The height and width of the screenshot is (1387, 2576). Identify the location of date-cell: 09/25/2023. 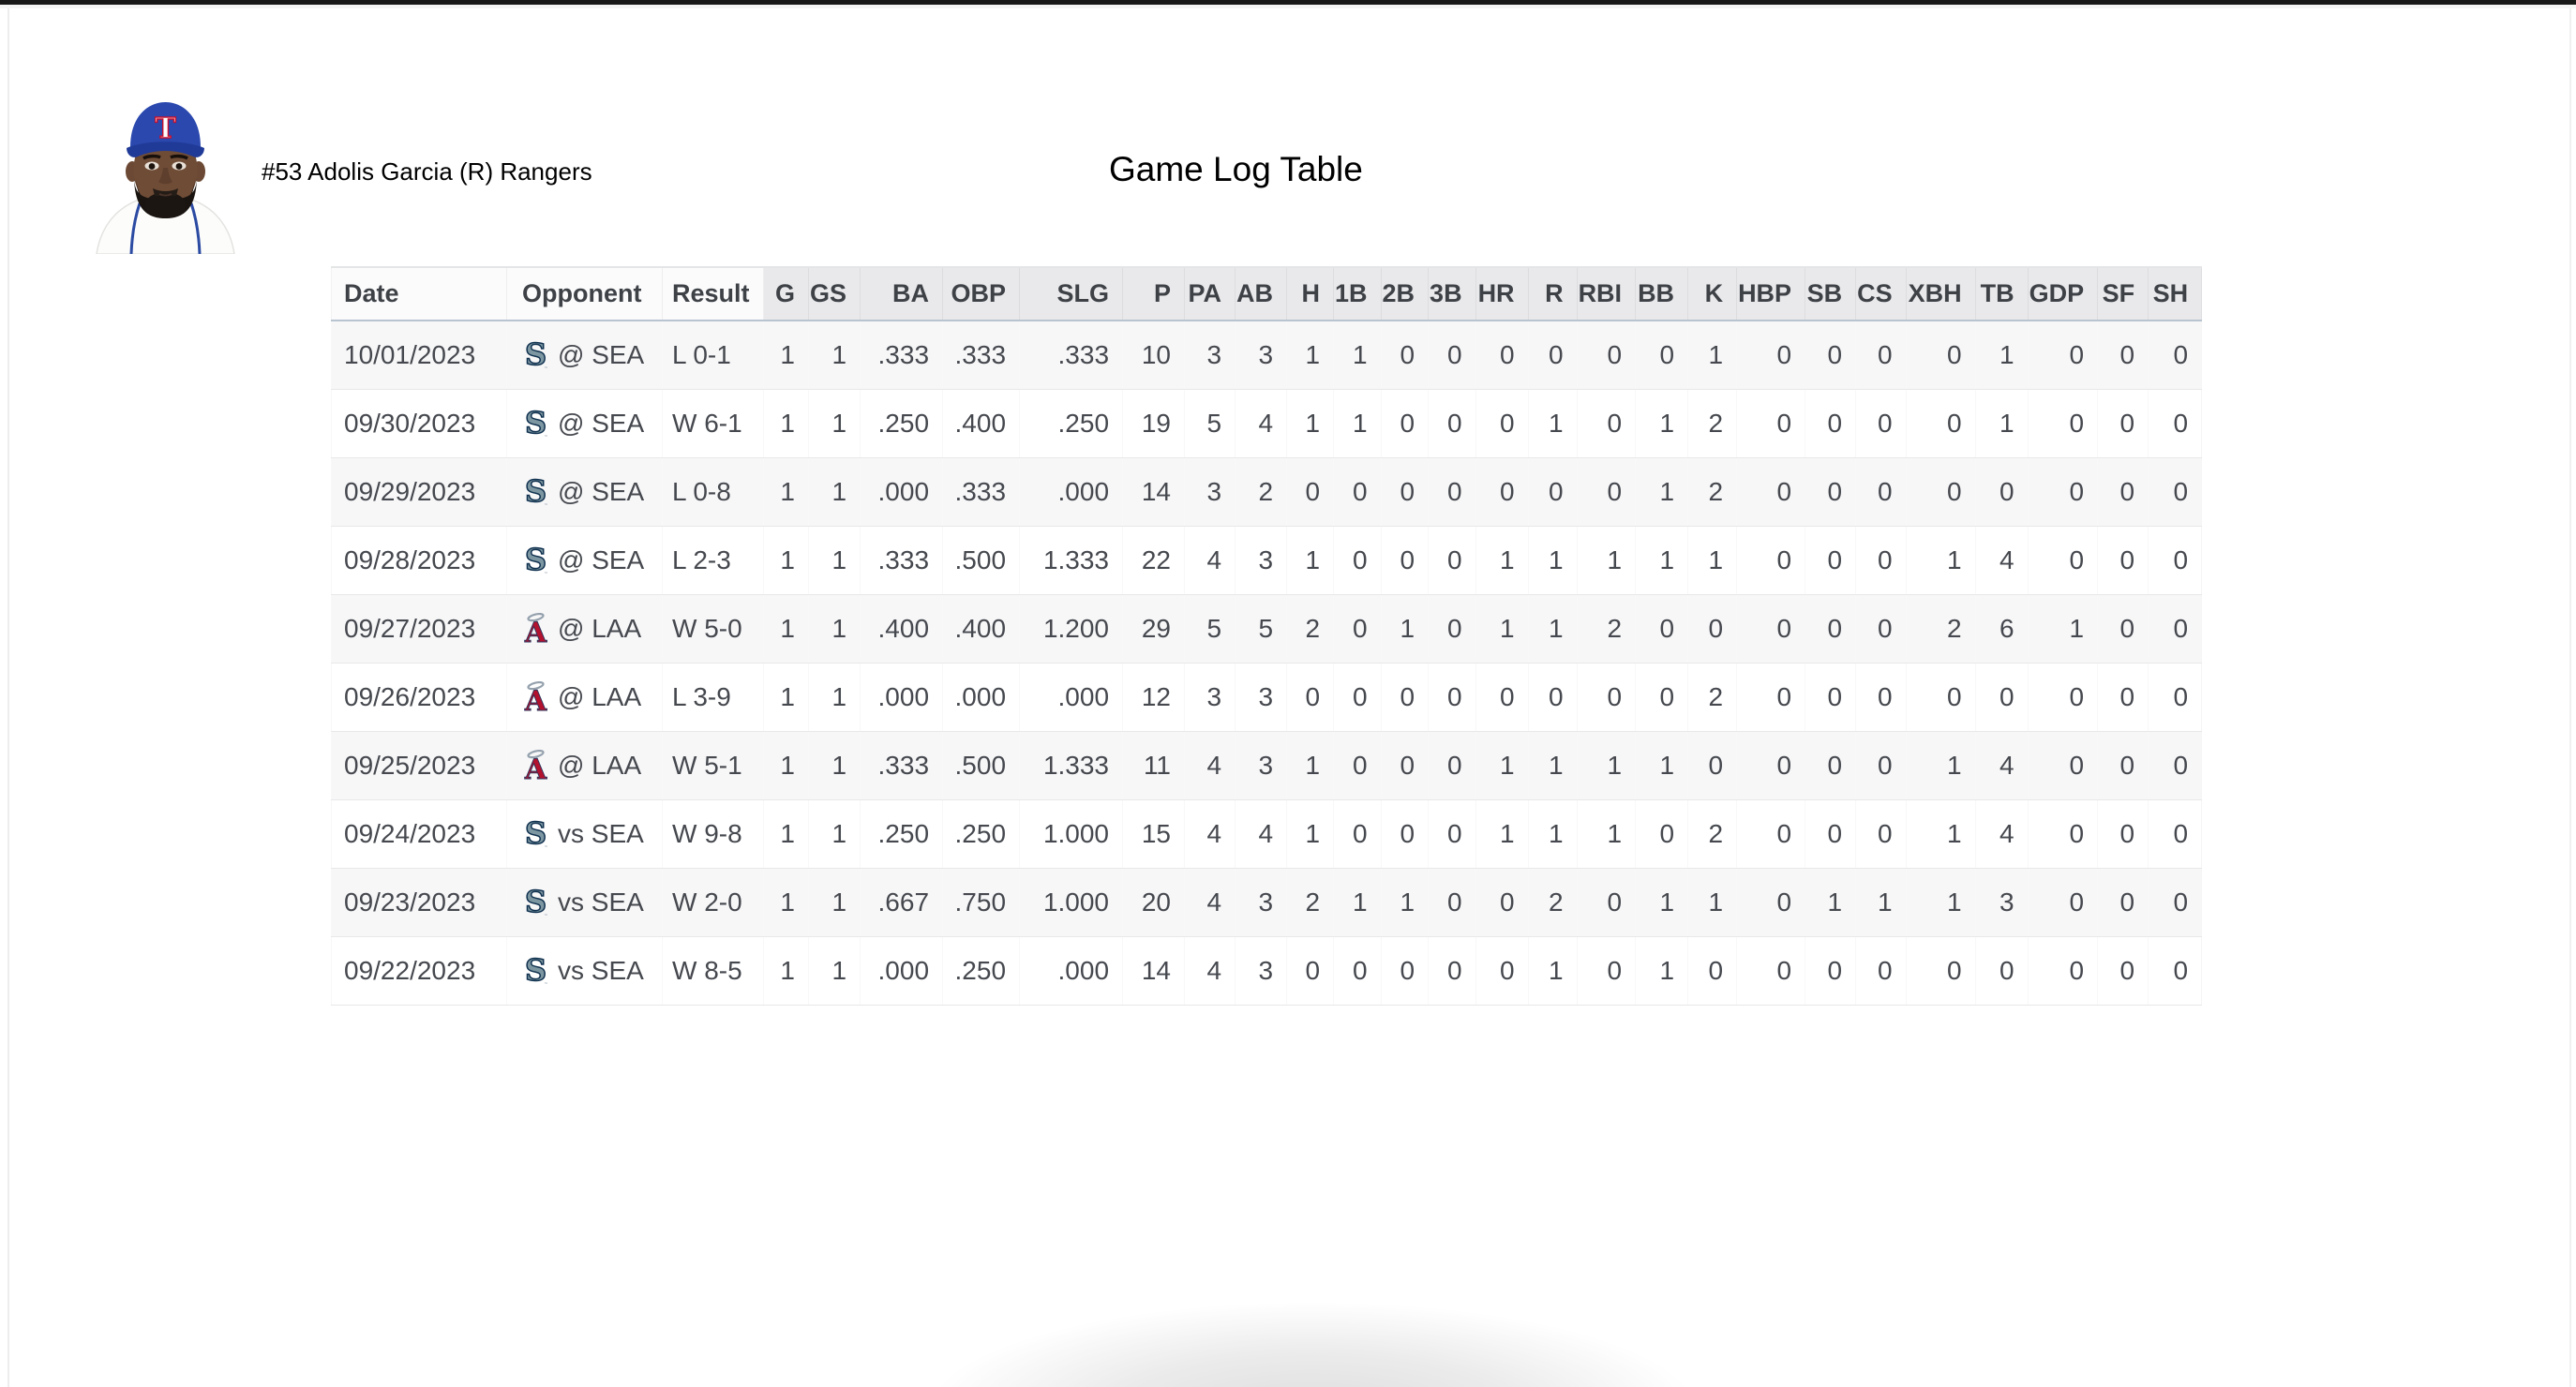
(419, 765).